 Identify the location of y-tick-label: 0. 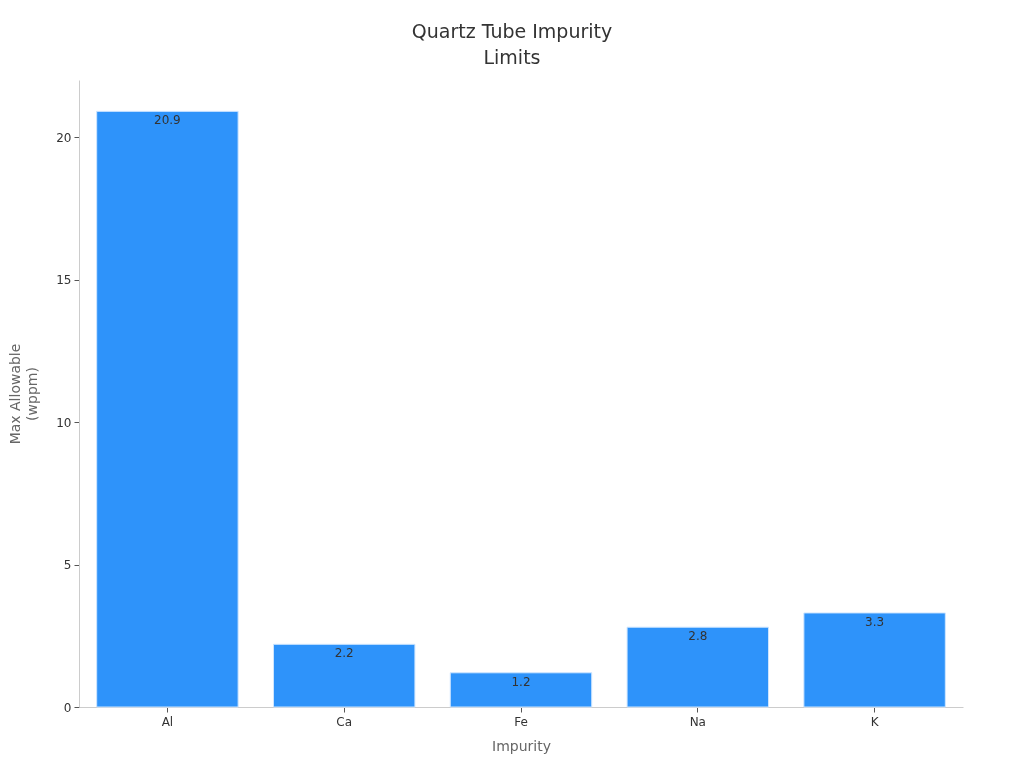
(67, 707).